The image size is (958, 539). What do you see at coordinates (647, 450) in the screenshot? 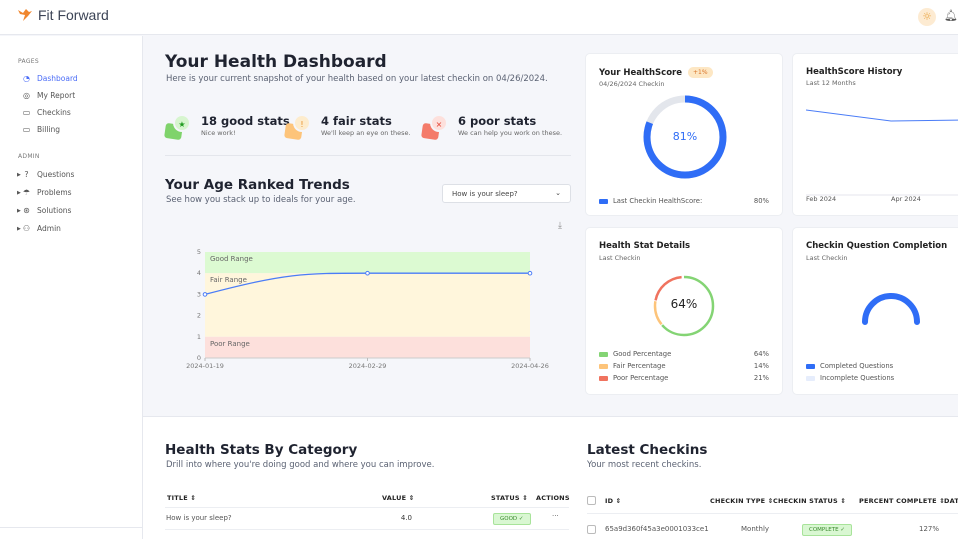
I see `checkins-title: Latest Checkins` at bounding box center [647, 450].